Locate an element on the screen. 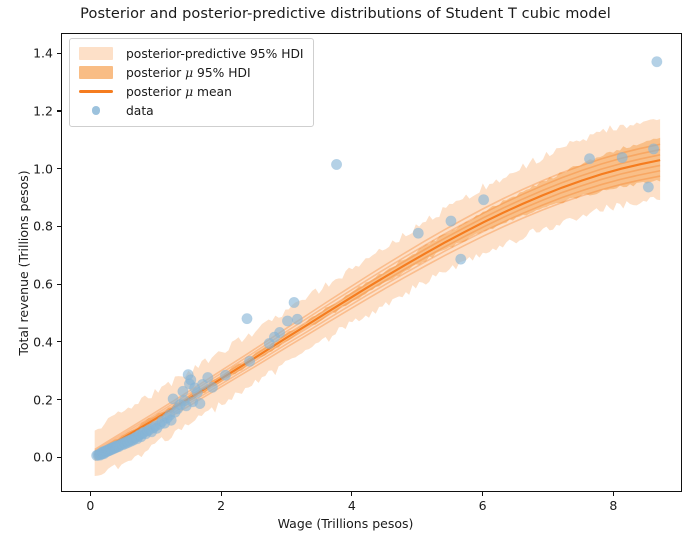 This screenshot has height=545, width=691. legend-line-swatch is located at coordinates (96, 91).